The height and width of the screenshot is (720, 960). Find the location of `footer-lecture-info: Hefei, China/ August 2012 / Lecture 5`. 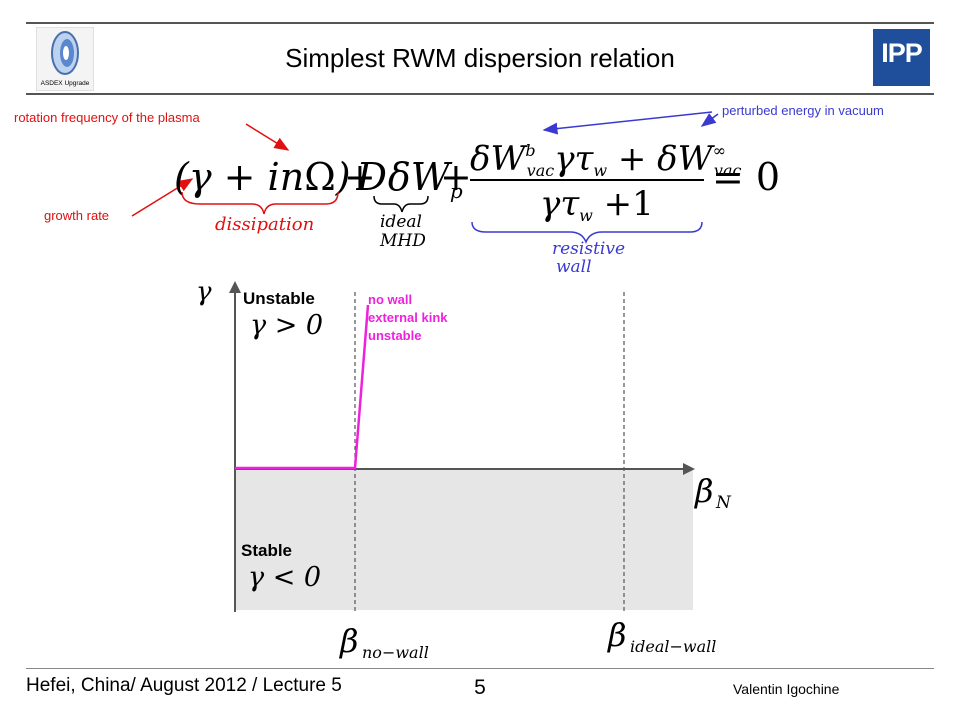

footer-lecture-info: Hefei, China/ August 2012 / Lecture 5 is located at coordinates (184, 685).